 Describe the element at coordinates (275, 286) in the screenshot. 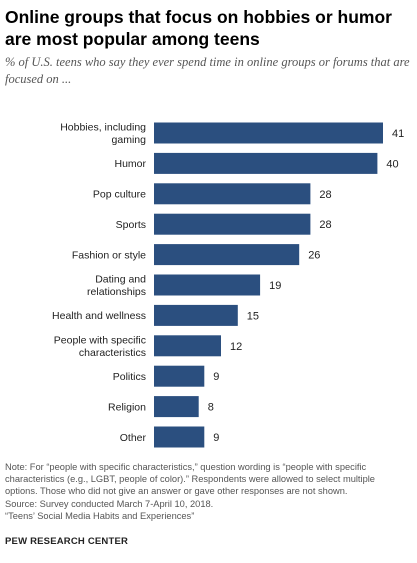

I see `value-label: 19` at that location.